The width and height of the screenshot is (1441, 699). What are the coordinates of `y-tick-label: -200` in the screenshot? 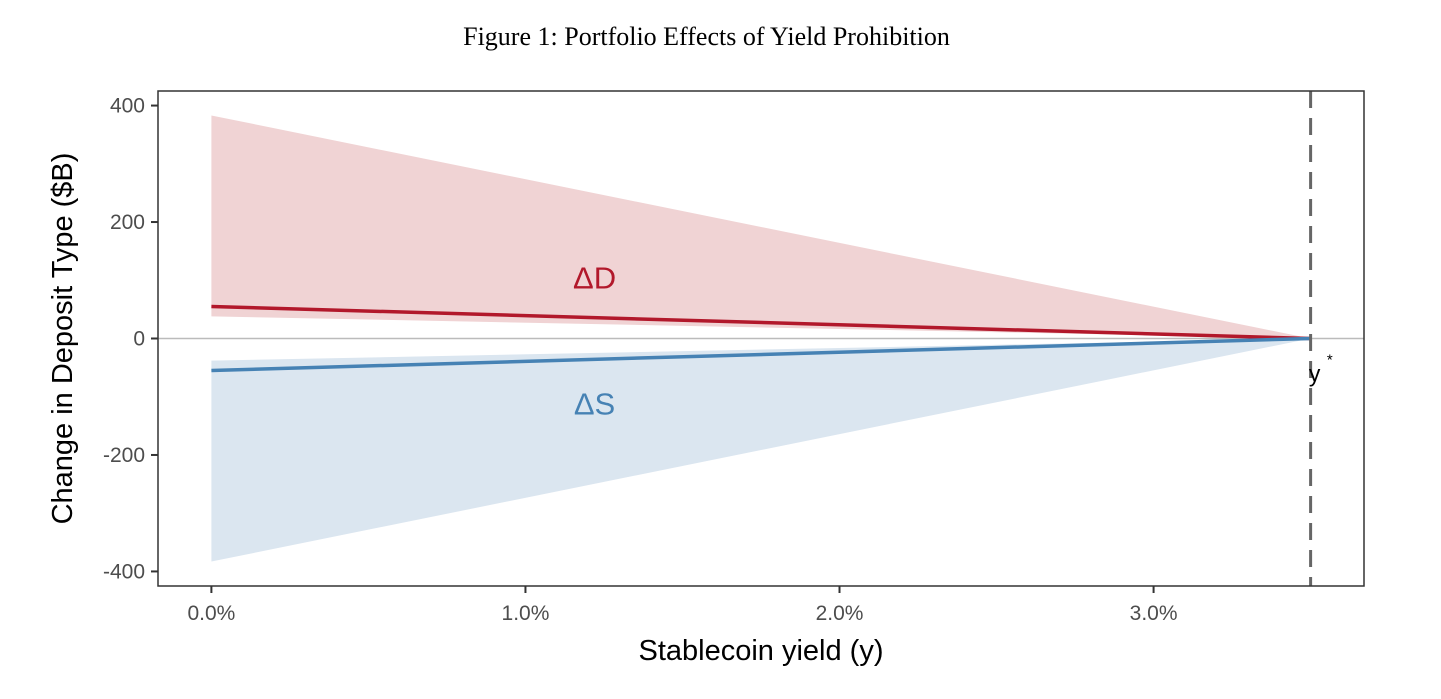 It's located at (124, 455).